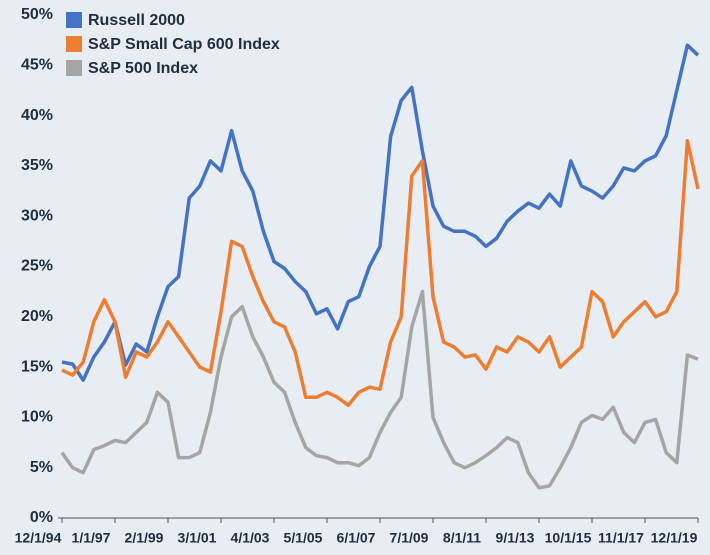 The width and height of the screenshot is (710, 555). What do you see at coordinates (621, 538) in the screenshot?
I see `x-tick-label: 11/1/17` at bounding box center [621, 538].